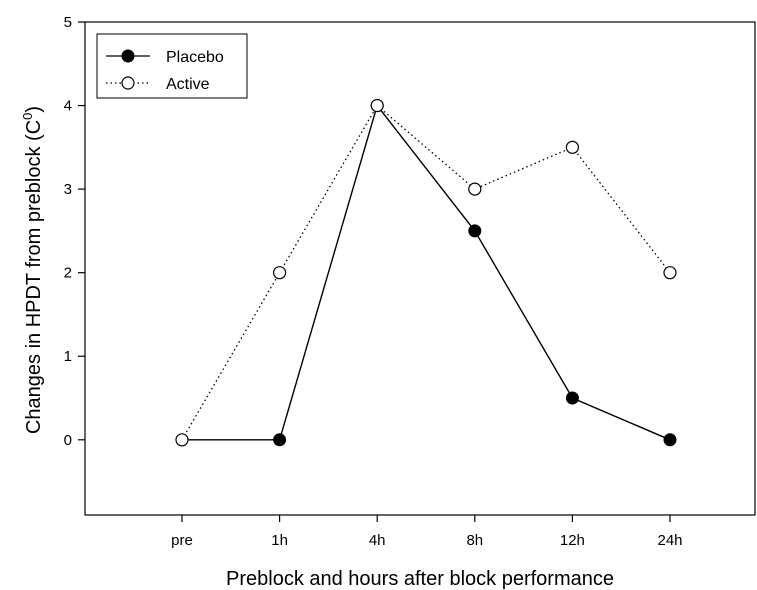 The image size is (757, 590). What do you see at coordinates (68, 106) in the screenshot?
I see `y-tick-label: 4` at bounding box center [68, 106].